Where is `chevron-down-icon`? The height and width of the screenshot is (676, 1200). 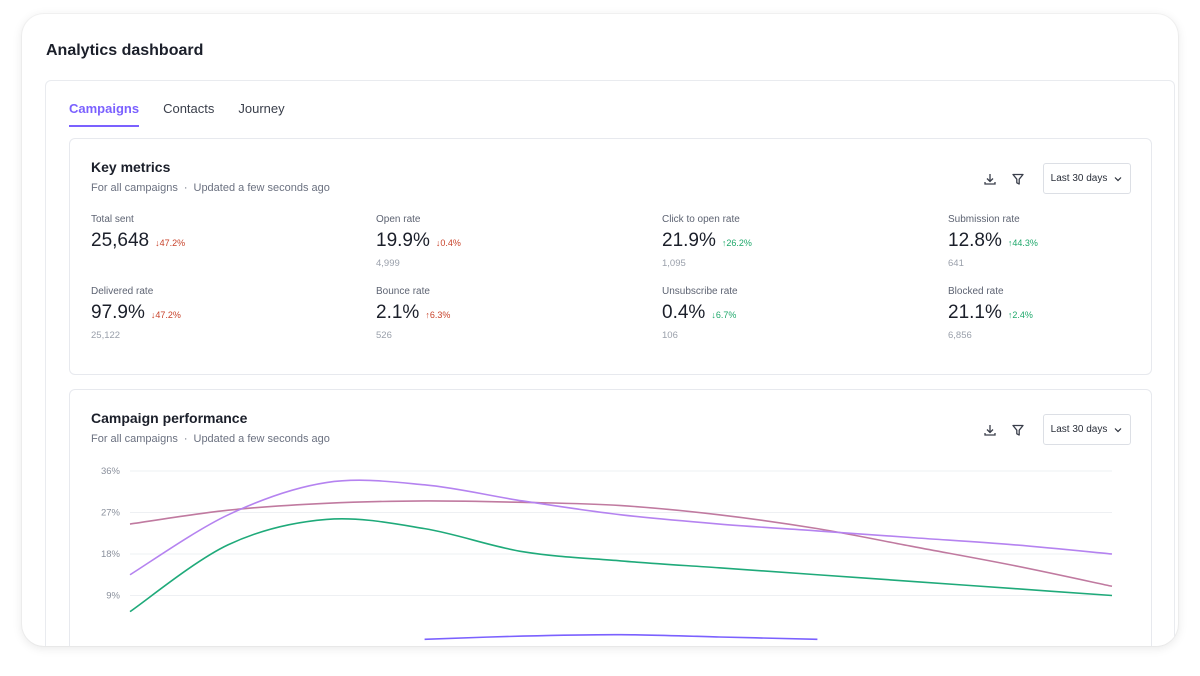 chevron-down-icon is located at coordinates (1118, 429).